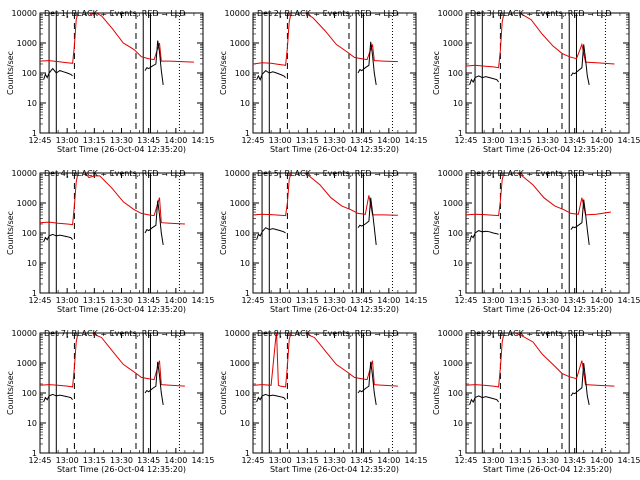 The image size is (640, 480). I want to click on panel-title: Det 4( BLACK = Events, RED = LLD, so click(114, 173).